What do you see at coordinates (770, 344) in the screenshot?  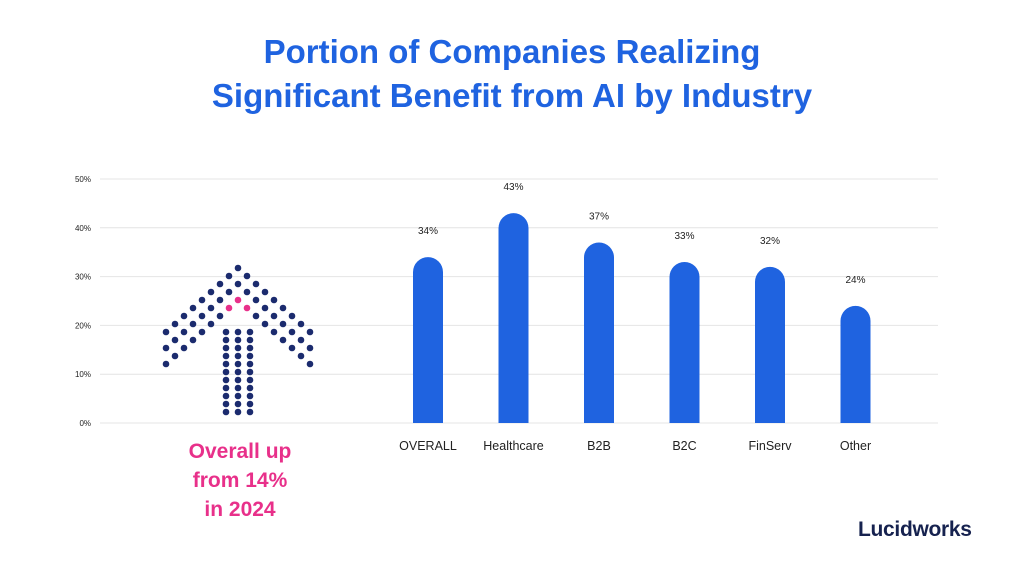 I see `bar-finserv` at bounding box center [770, 344].